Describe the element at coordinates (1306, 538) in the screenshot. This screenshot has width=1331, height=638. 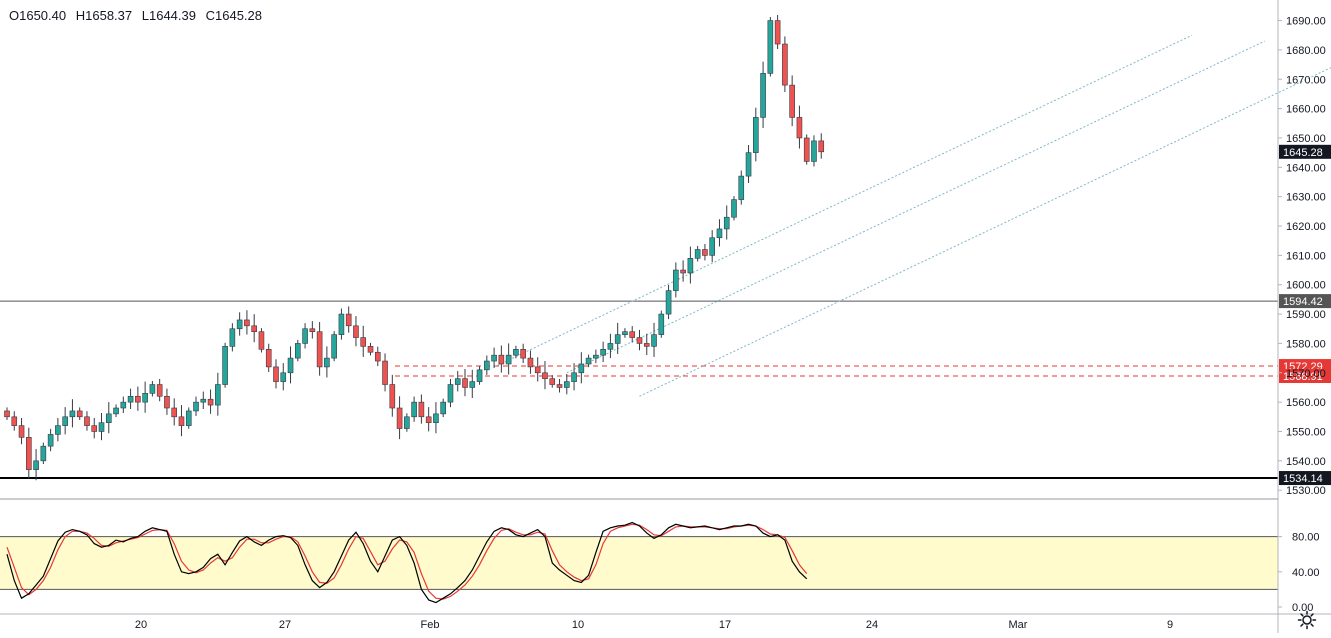
I see `stoch-axis-label: 80.00` at that location.